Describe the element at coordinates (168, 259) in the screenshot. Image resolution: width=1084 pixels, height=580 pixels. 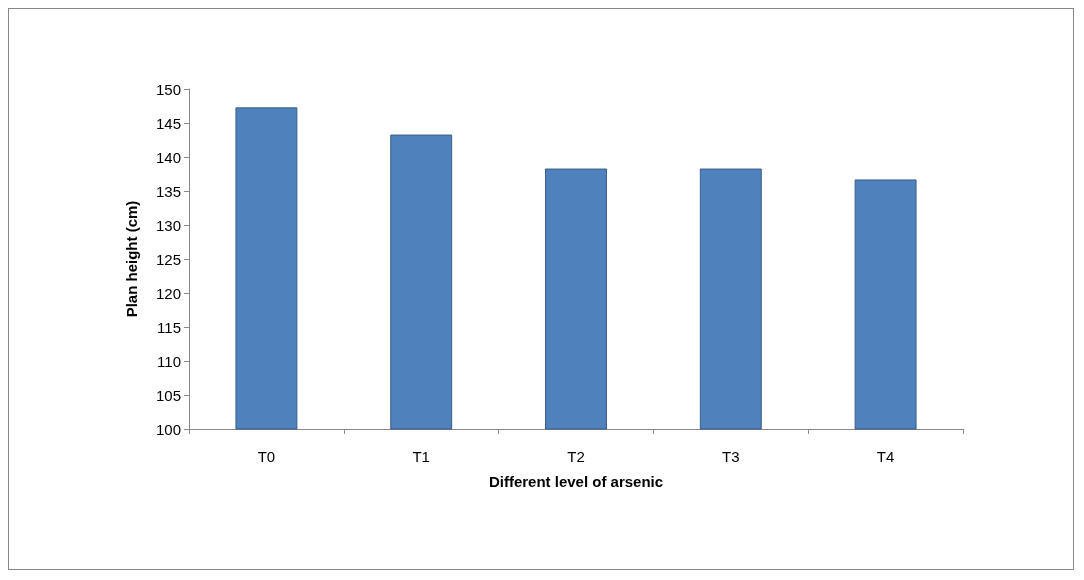
I see `y-tick-label: 125` at that location.